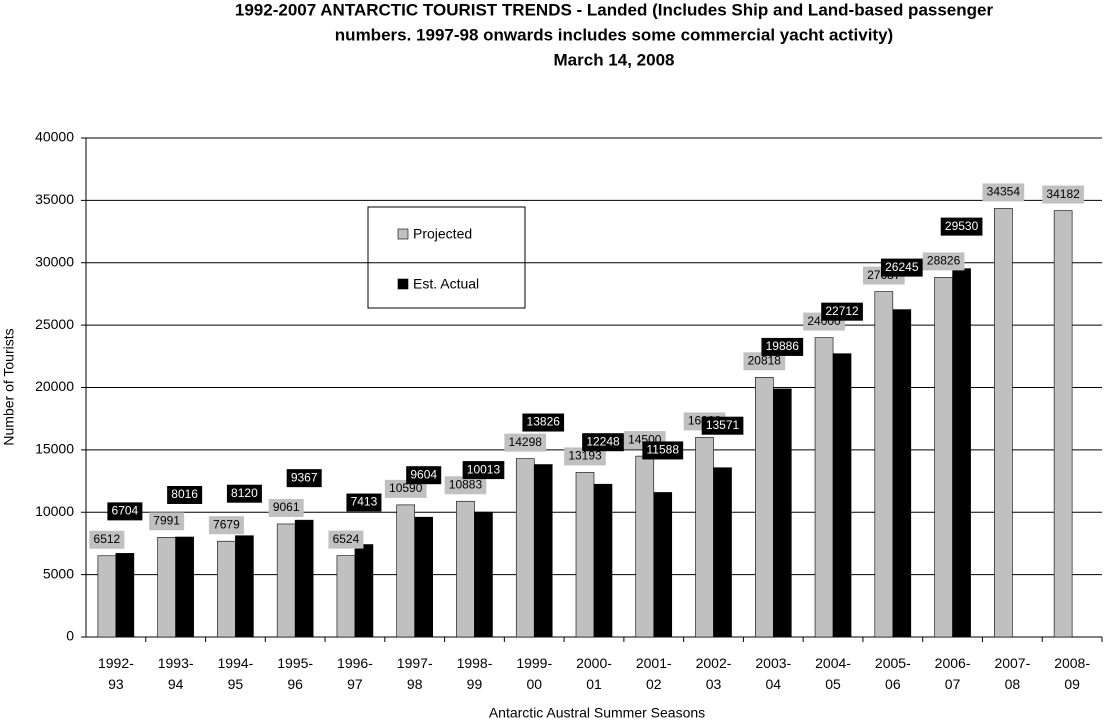  I want to click on data-label: 7679, so click(226, 524).